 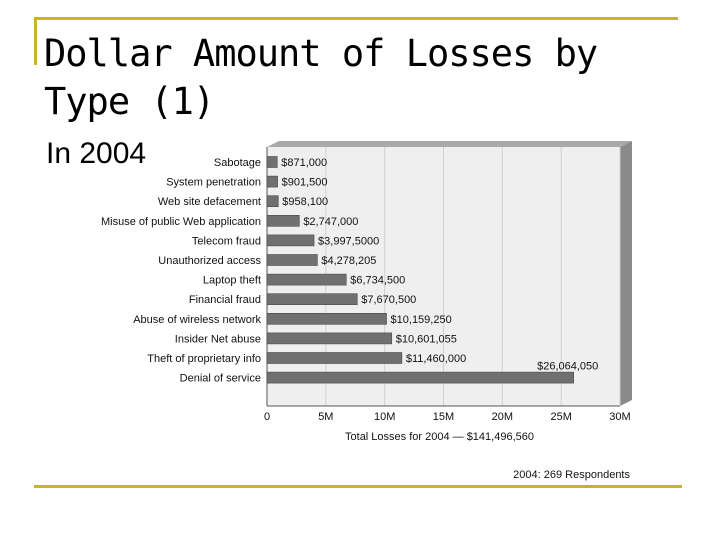 What do you see at coordinates (436, 359) in the screenshot?
I see `data-label-10: $11,460,000` at bounding box center [436, 359].